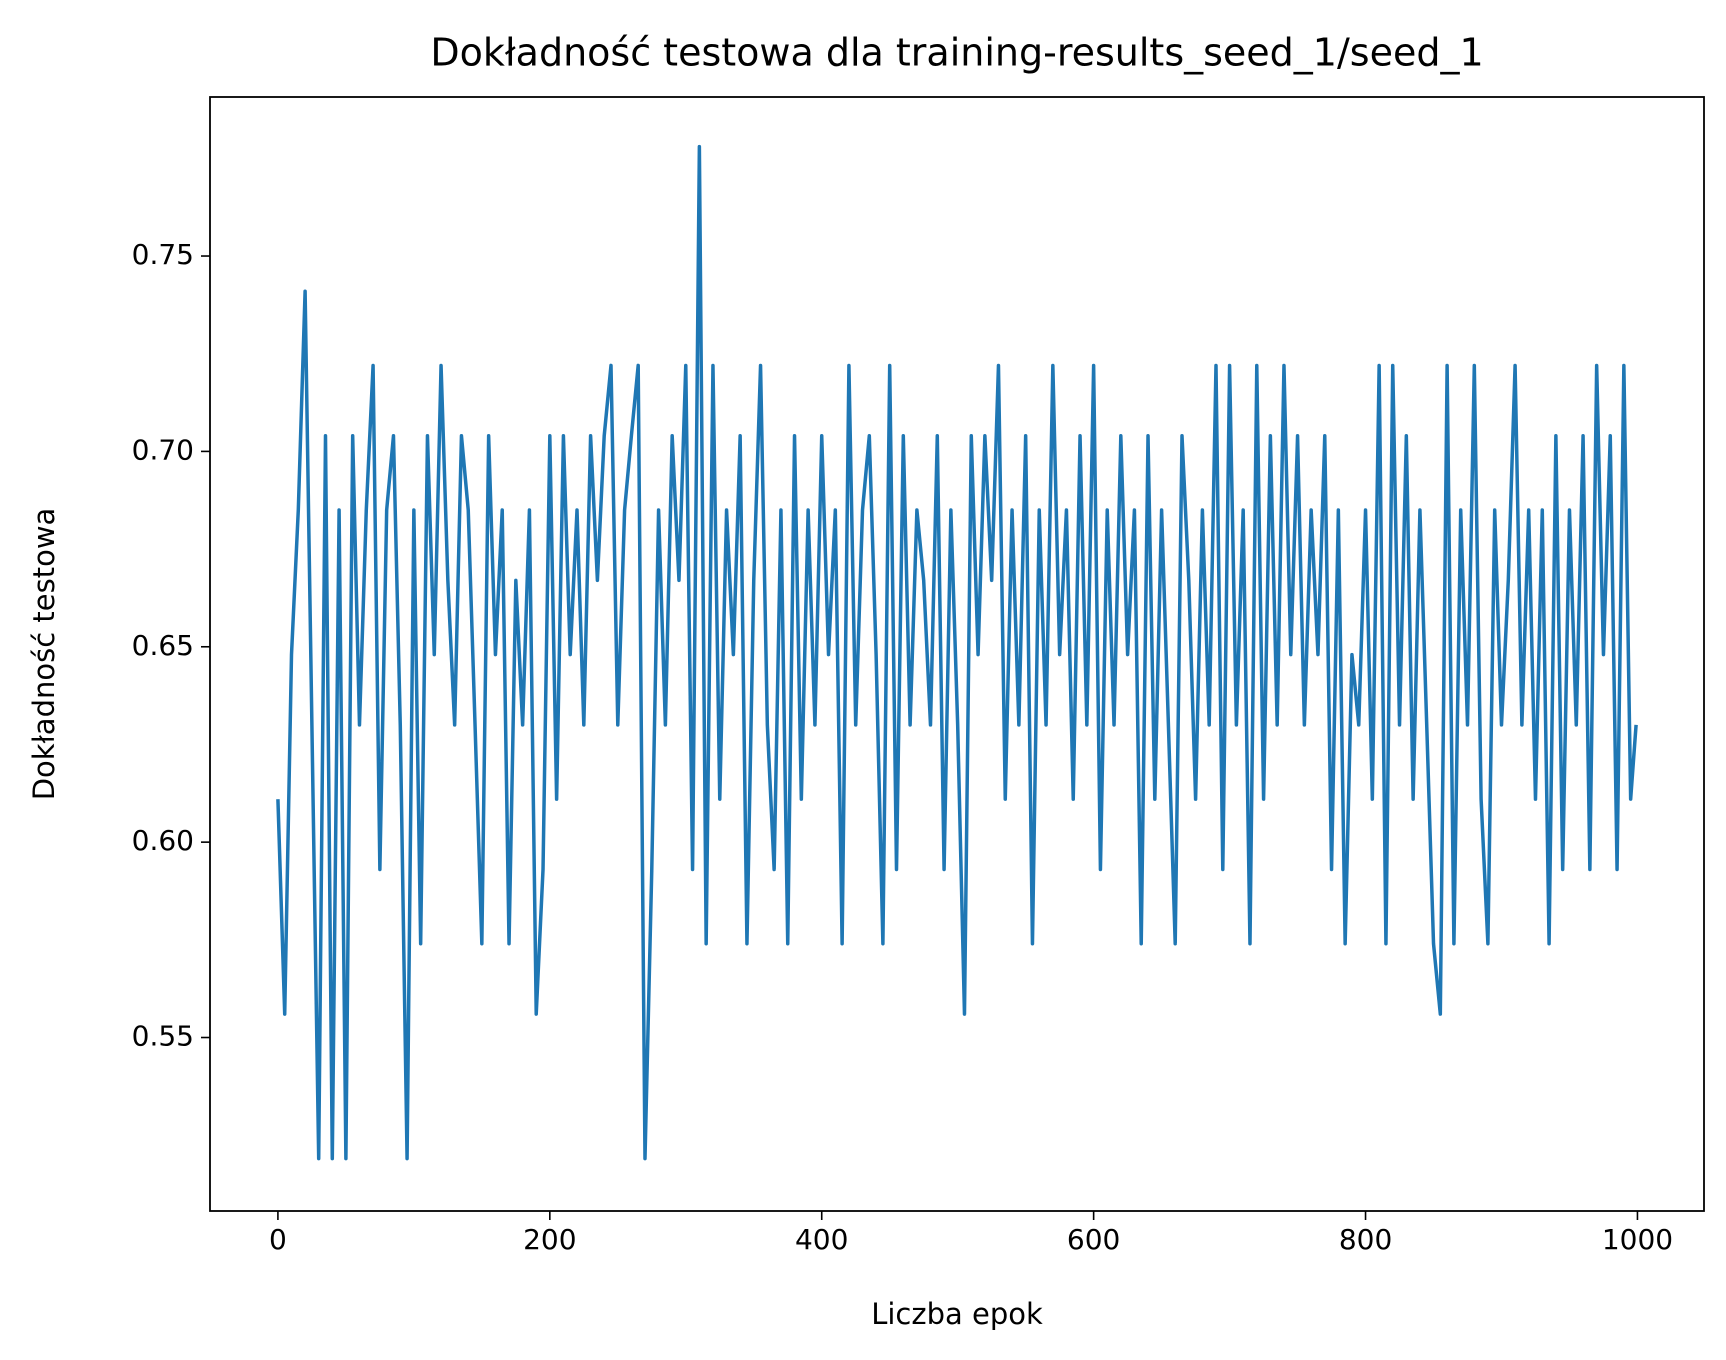 This screenshot has height=1360, width=1726. Describe the element at coordinates (278, 1239) in the screenshot. I see `x-tick-label: 0` at that location.